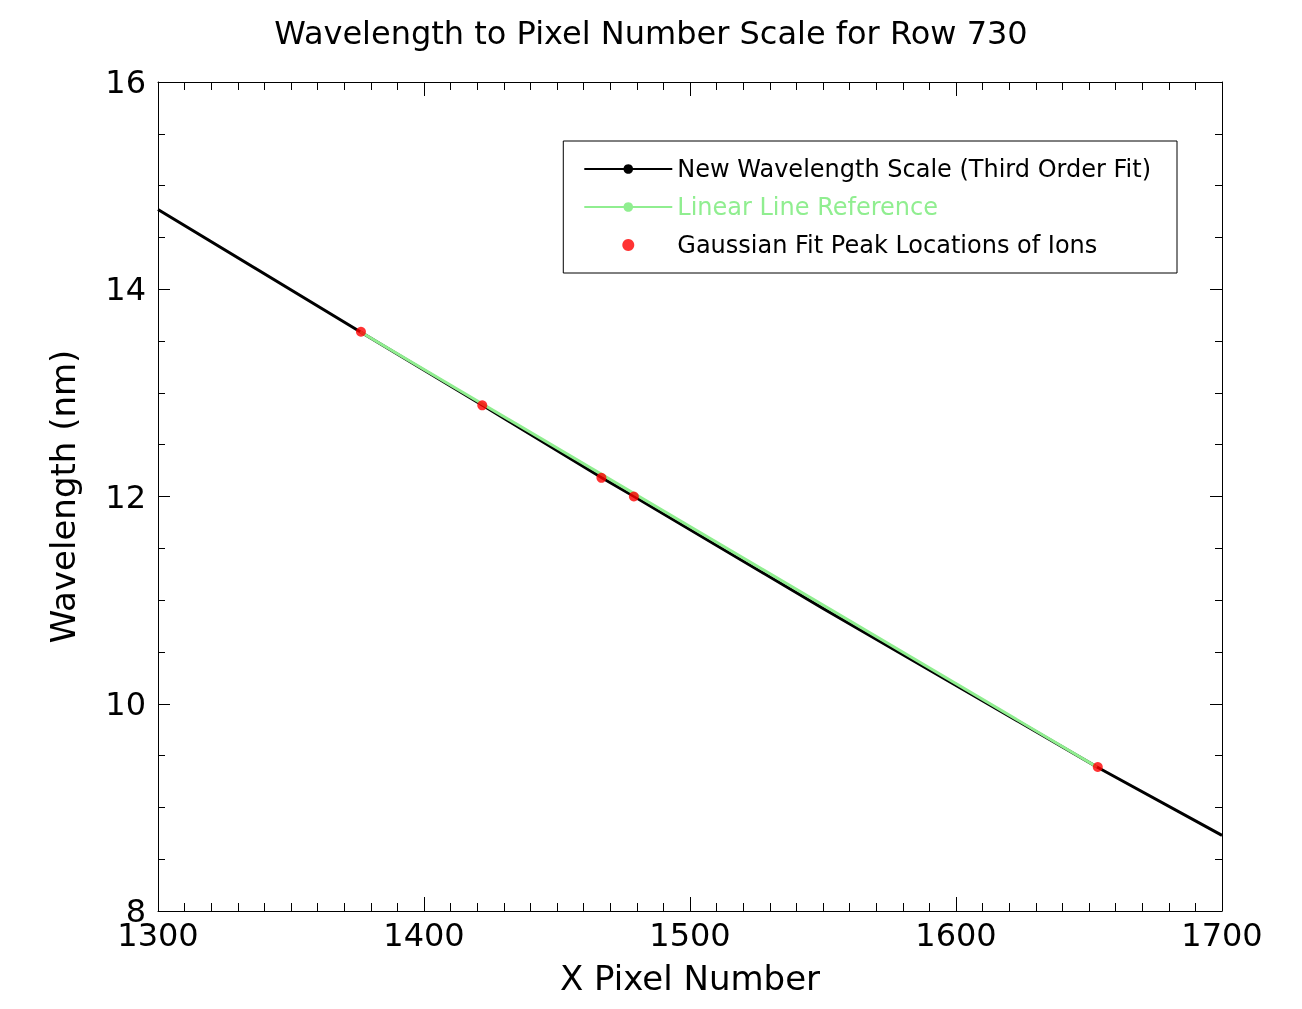  What do you see at coordinates (1222, 935) in the screenshot?
I see `x-tick-label: 1700` at bounding box center [1222, 935].